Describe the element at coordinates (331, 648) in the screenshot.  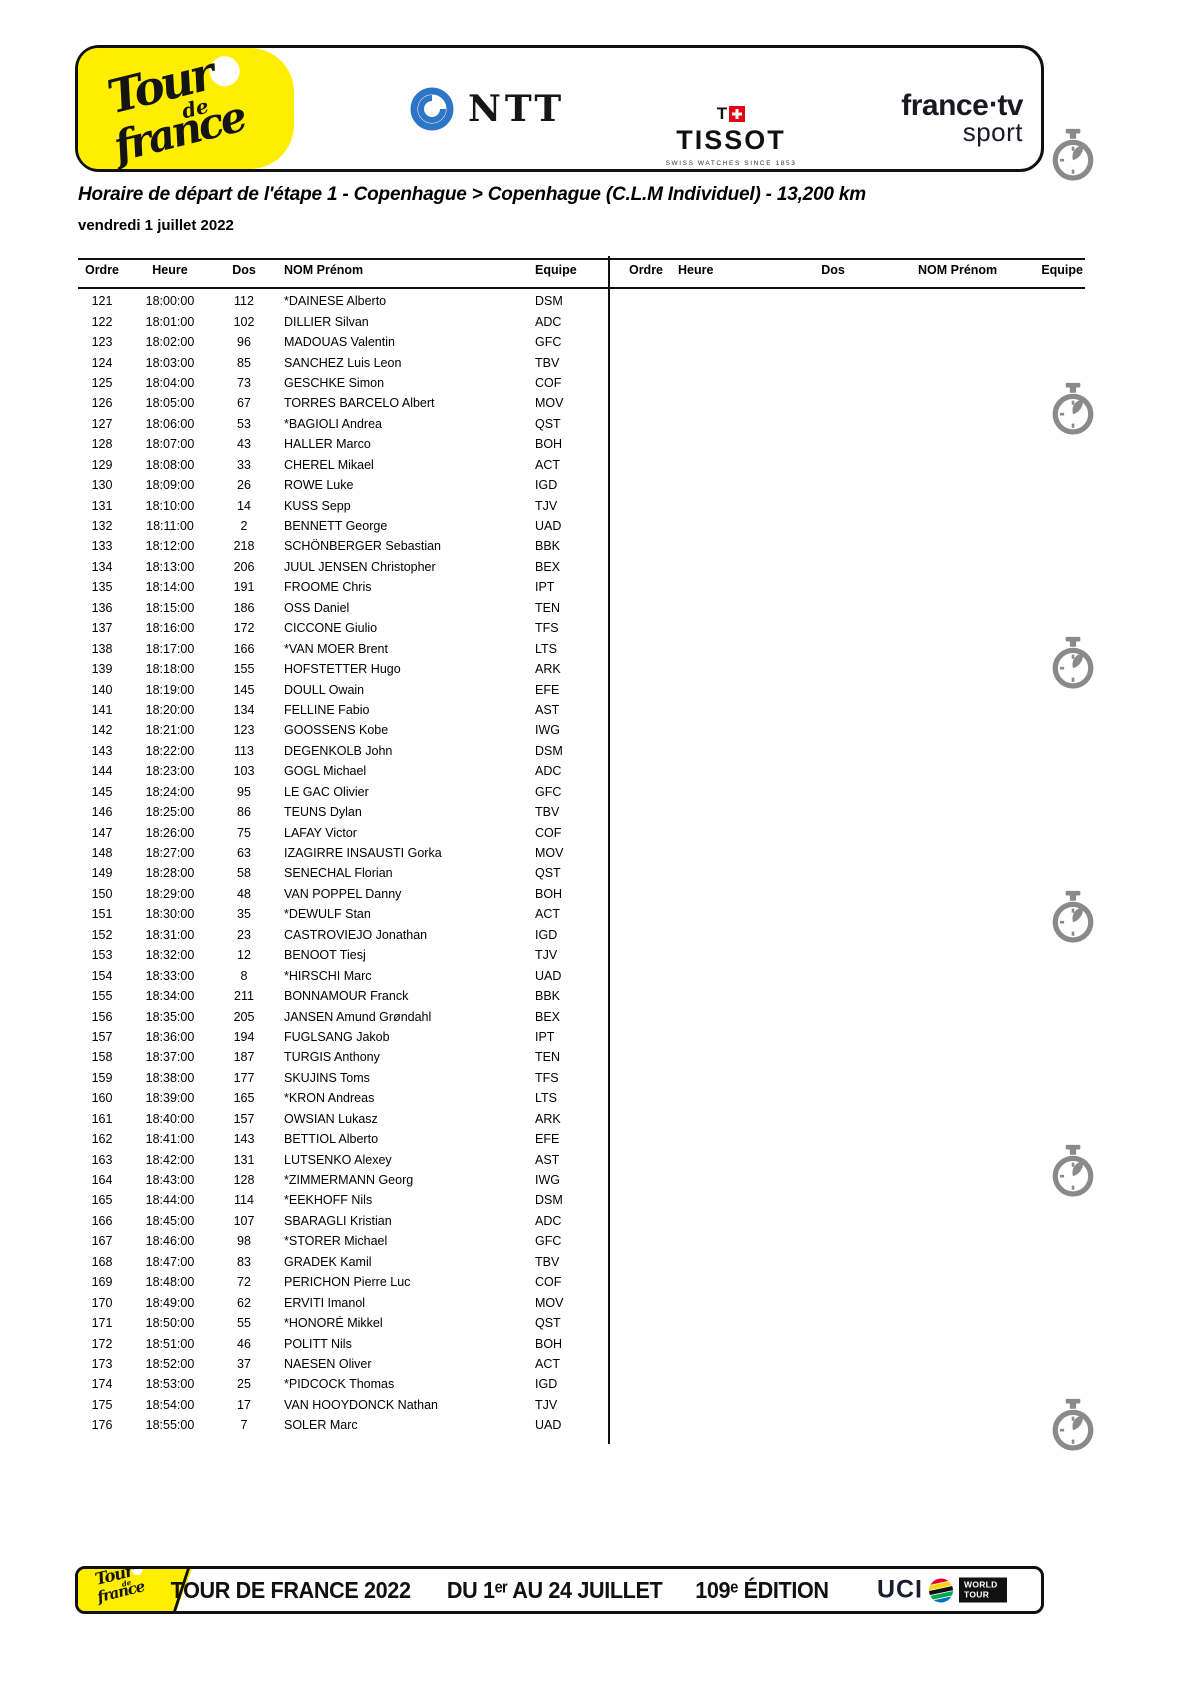
I see `table-row: 138 18:17:00 166 *VAN MOER Brent LTS` at that location.